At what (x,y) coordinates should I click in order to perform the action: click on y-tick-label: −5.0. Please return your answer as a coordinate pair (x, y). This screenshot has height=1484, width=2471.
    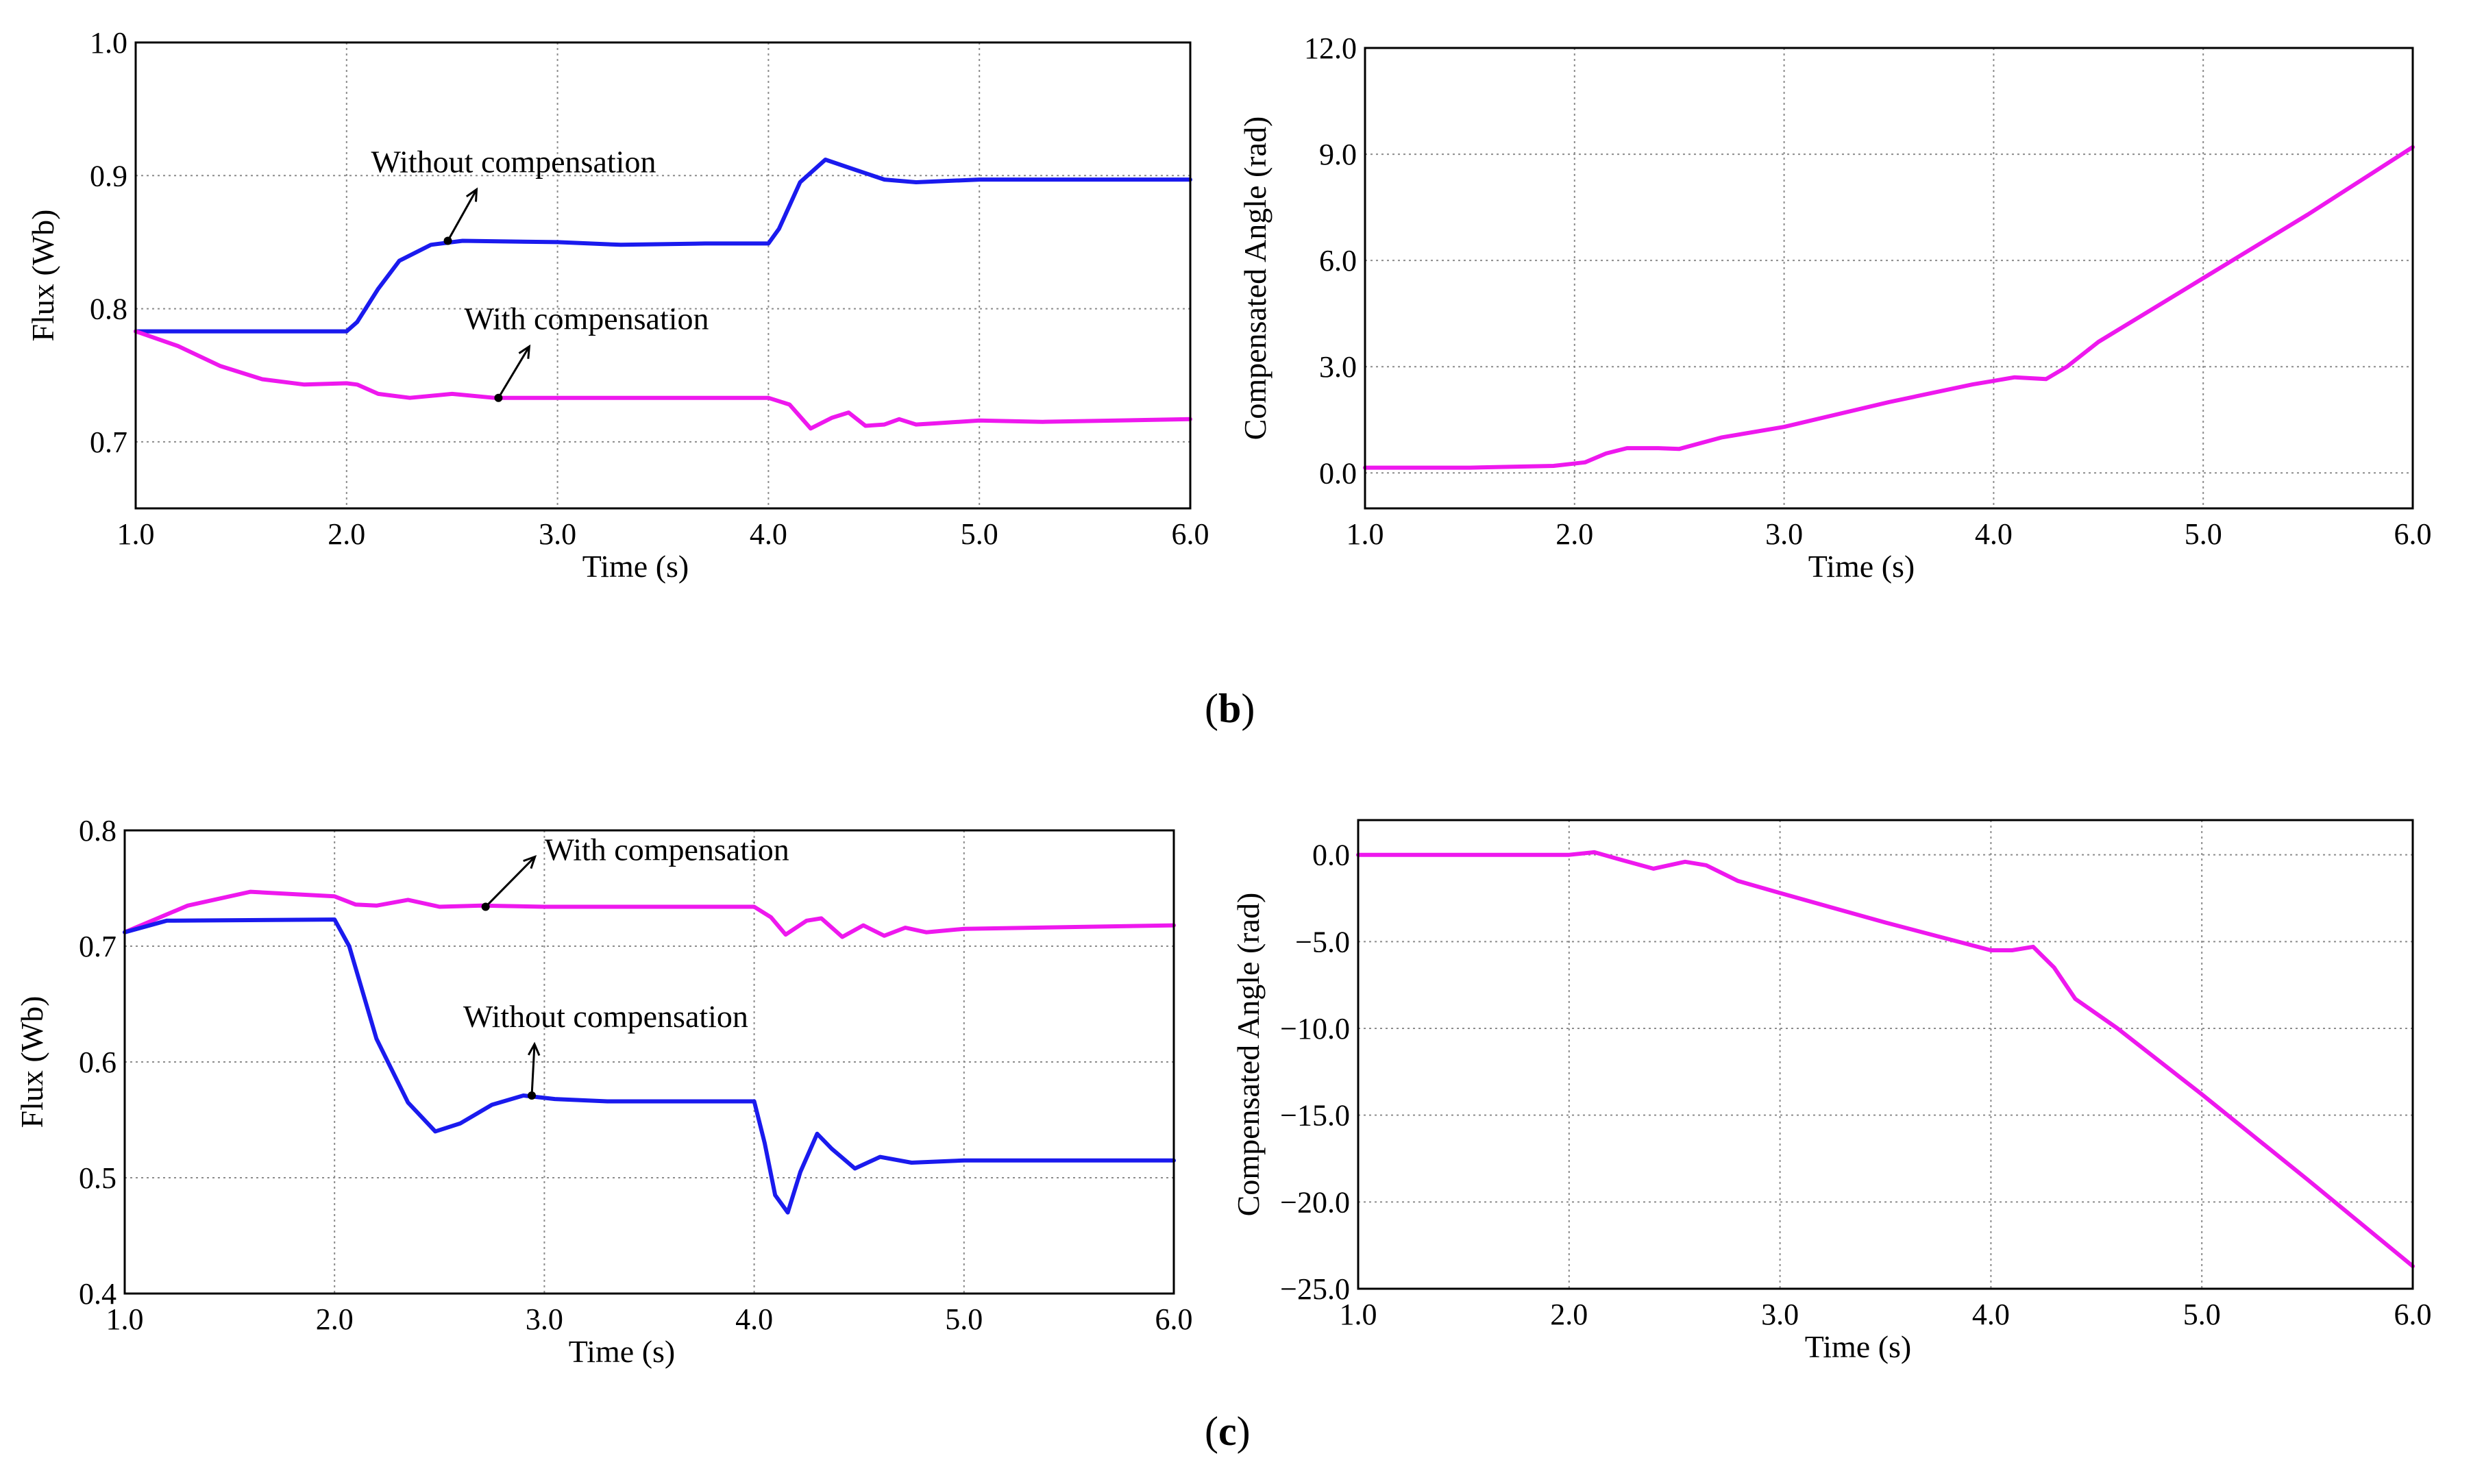
    Looking at the image, I should click on (1322, 942).